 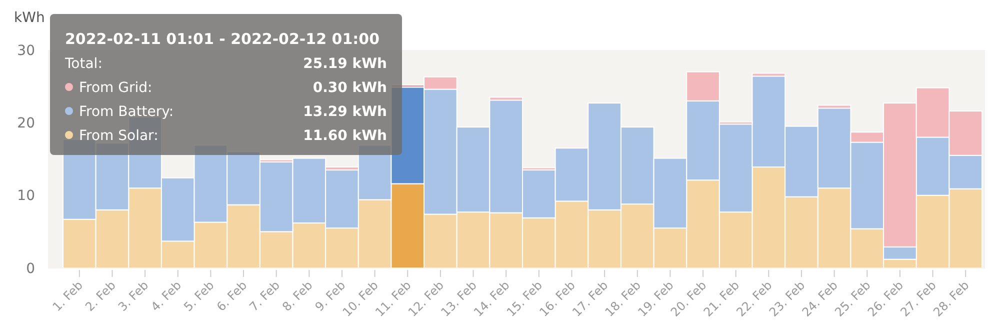 What do you see at coordinates (349, 88) in the screenshot?
I see `annotation: 0.30 kWh` at bounding box center [349, 88].